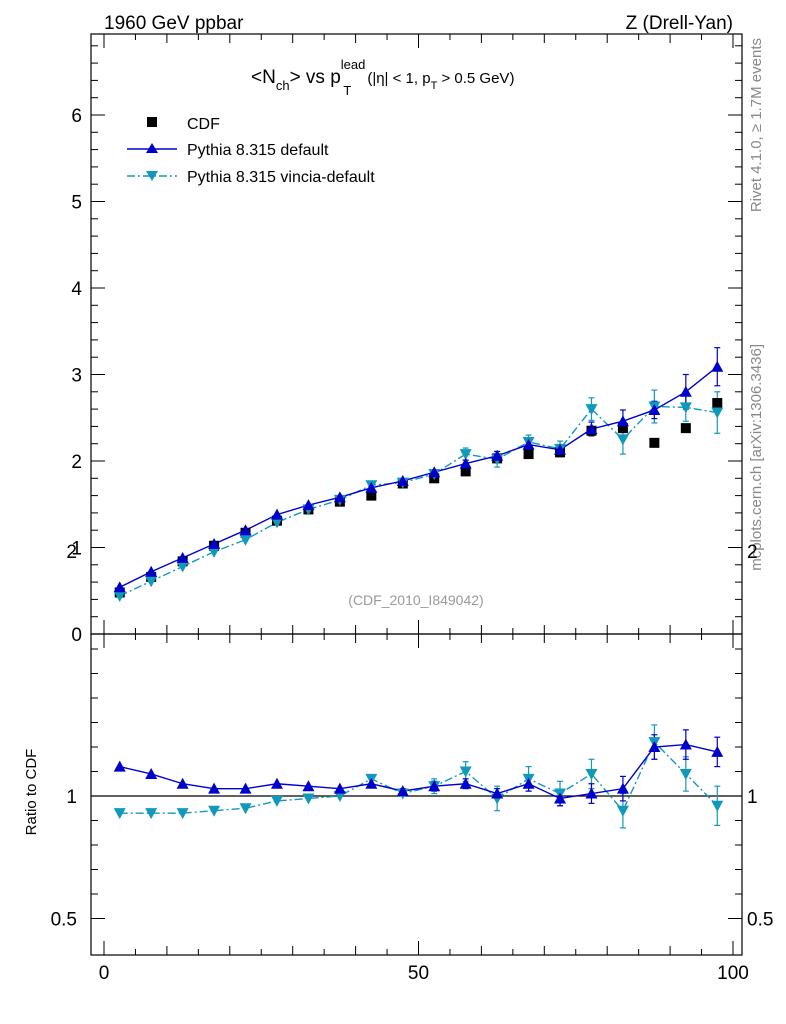 This screenshot has width=786, height=1024. Describe the element at coordinates (258, 150) in the screenshot. I see `legend-label-default: Pythia 8.315 default` at that location.